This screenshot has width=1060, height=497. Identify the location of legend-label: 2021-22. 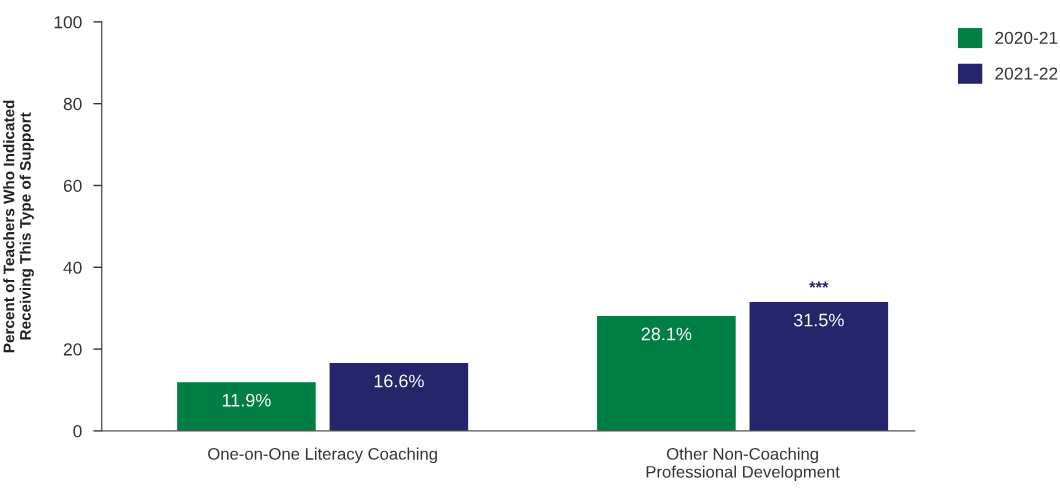
(1026, 73).